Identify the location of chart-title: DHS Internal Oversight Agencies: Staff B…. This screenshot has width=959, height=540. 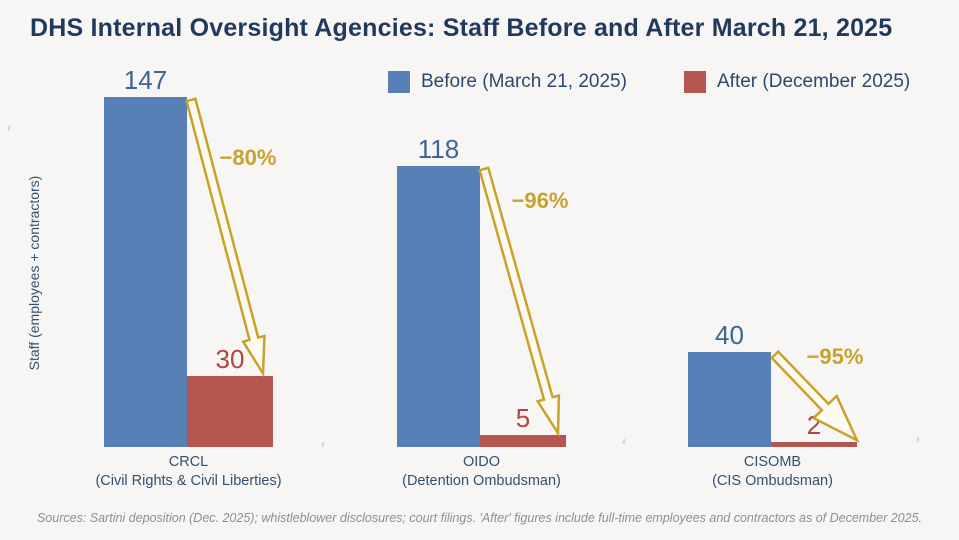
(461, 28).